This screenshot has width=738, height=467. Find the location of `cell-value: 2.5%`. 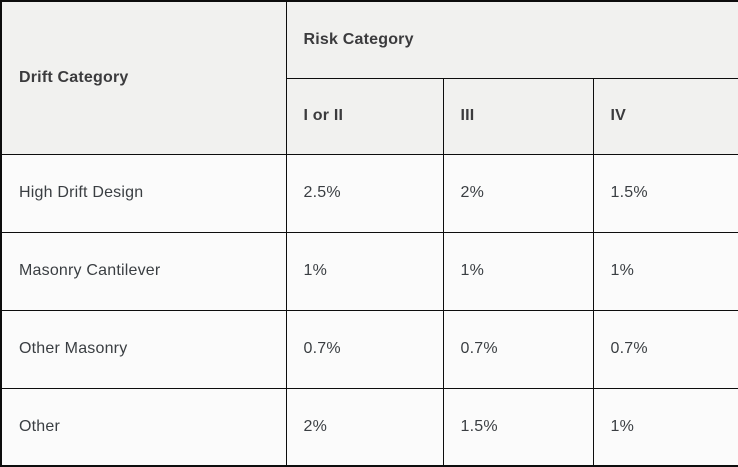

cell-value: 2.5% is located at coordinates (364, 193).